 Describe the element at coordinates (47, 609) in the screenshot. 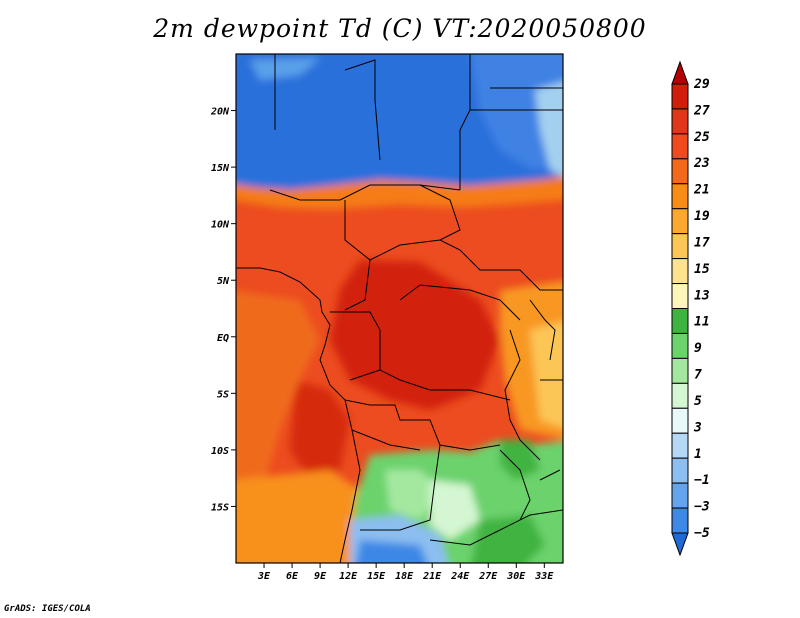

I see `grads-credit: GrADS: IGES/COLA` at that location.